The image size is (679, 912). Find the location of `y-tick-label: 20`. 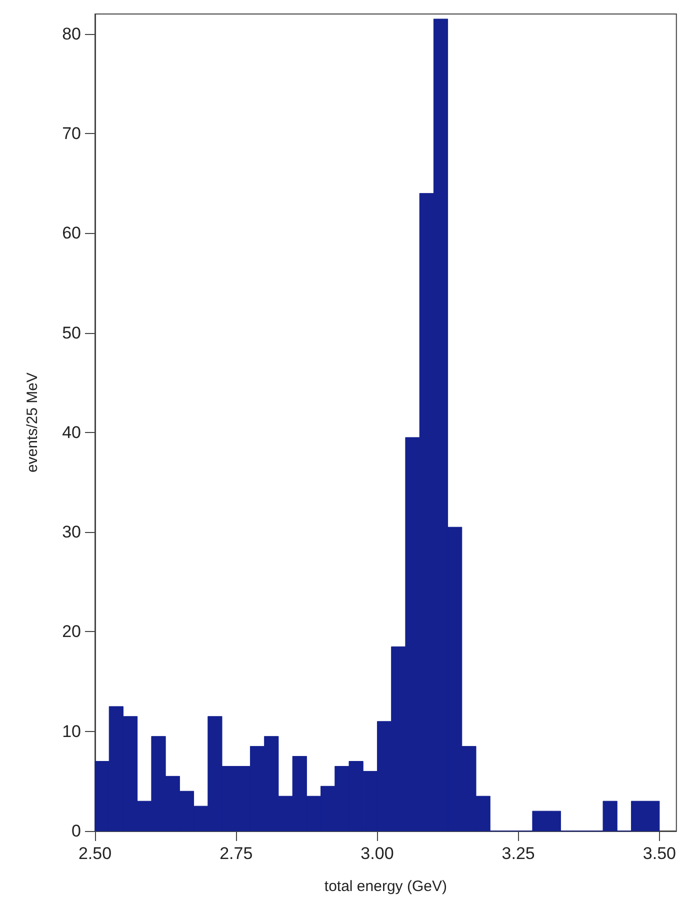

y-tick-label: 20 is located at coordinates (71, 632).